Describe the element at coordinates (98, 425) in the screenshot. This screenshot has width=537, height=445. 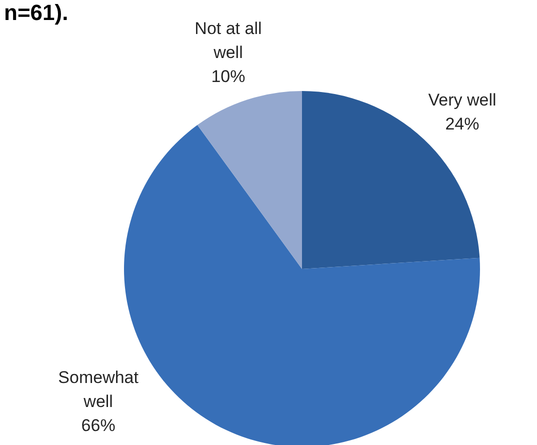
I see `data-label: 66%` at that location.